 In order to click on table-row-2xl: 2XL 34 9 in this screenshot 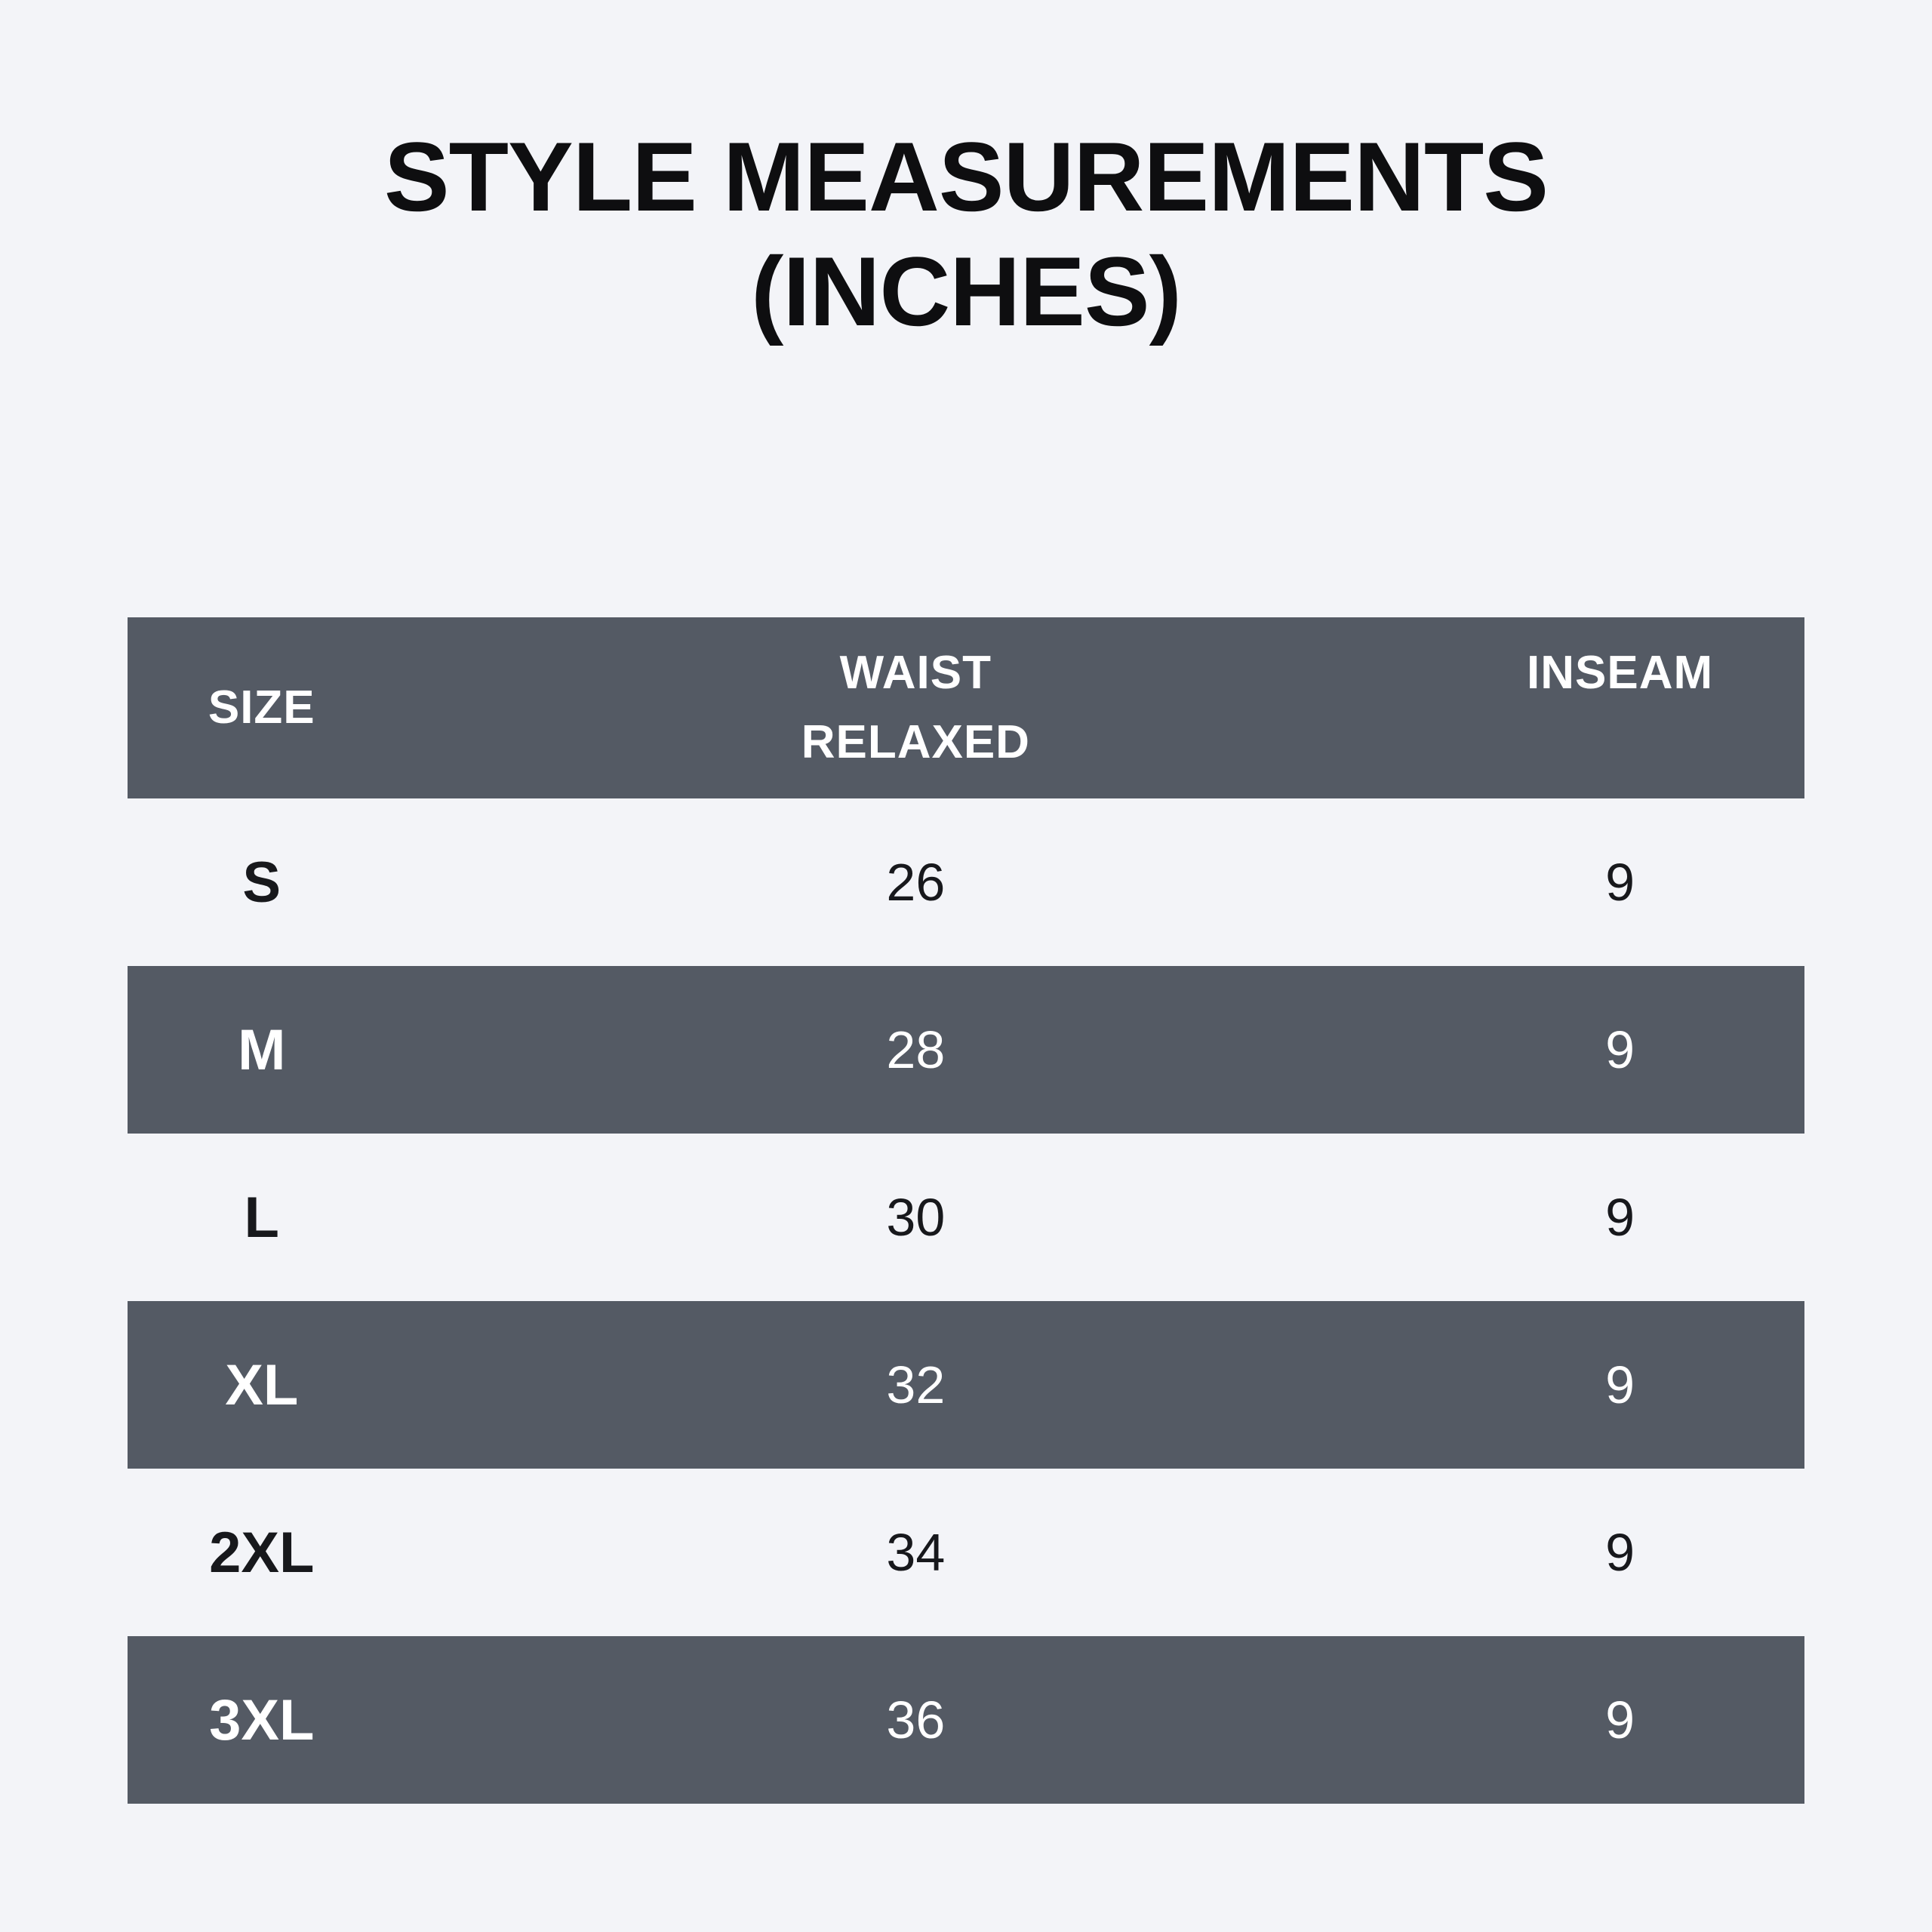, I will do `click(966, 1552)`.